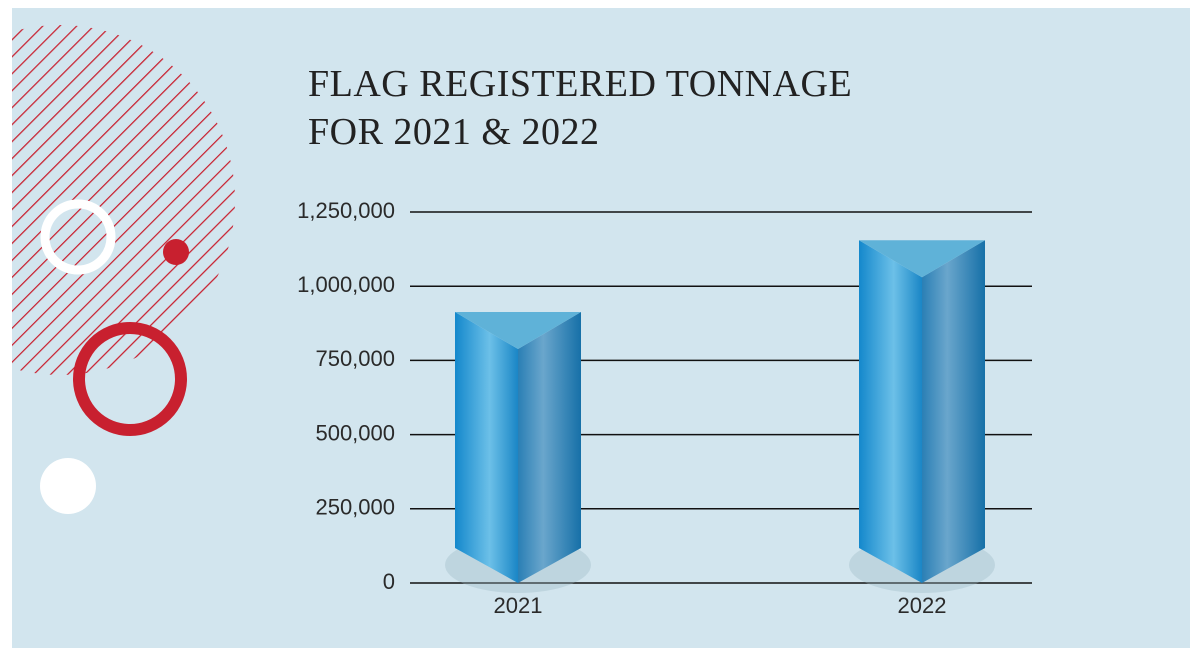 The width and height of the screenshot is (1190, 656). I want to click on y-tick-label: 1,250,000, so click(346, 210).